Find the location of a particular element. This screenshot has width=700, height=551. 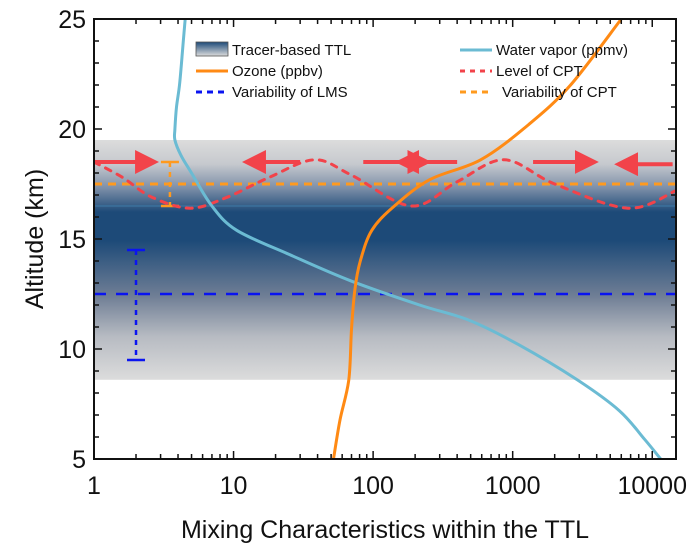

legend-label: Variability of LMS is located at coordinates (290, 92).